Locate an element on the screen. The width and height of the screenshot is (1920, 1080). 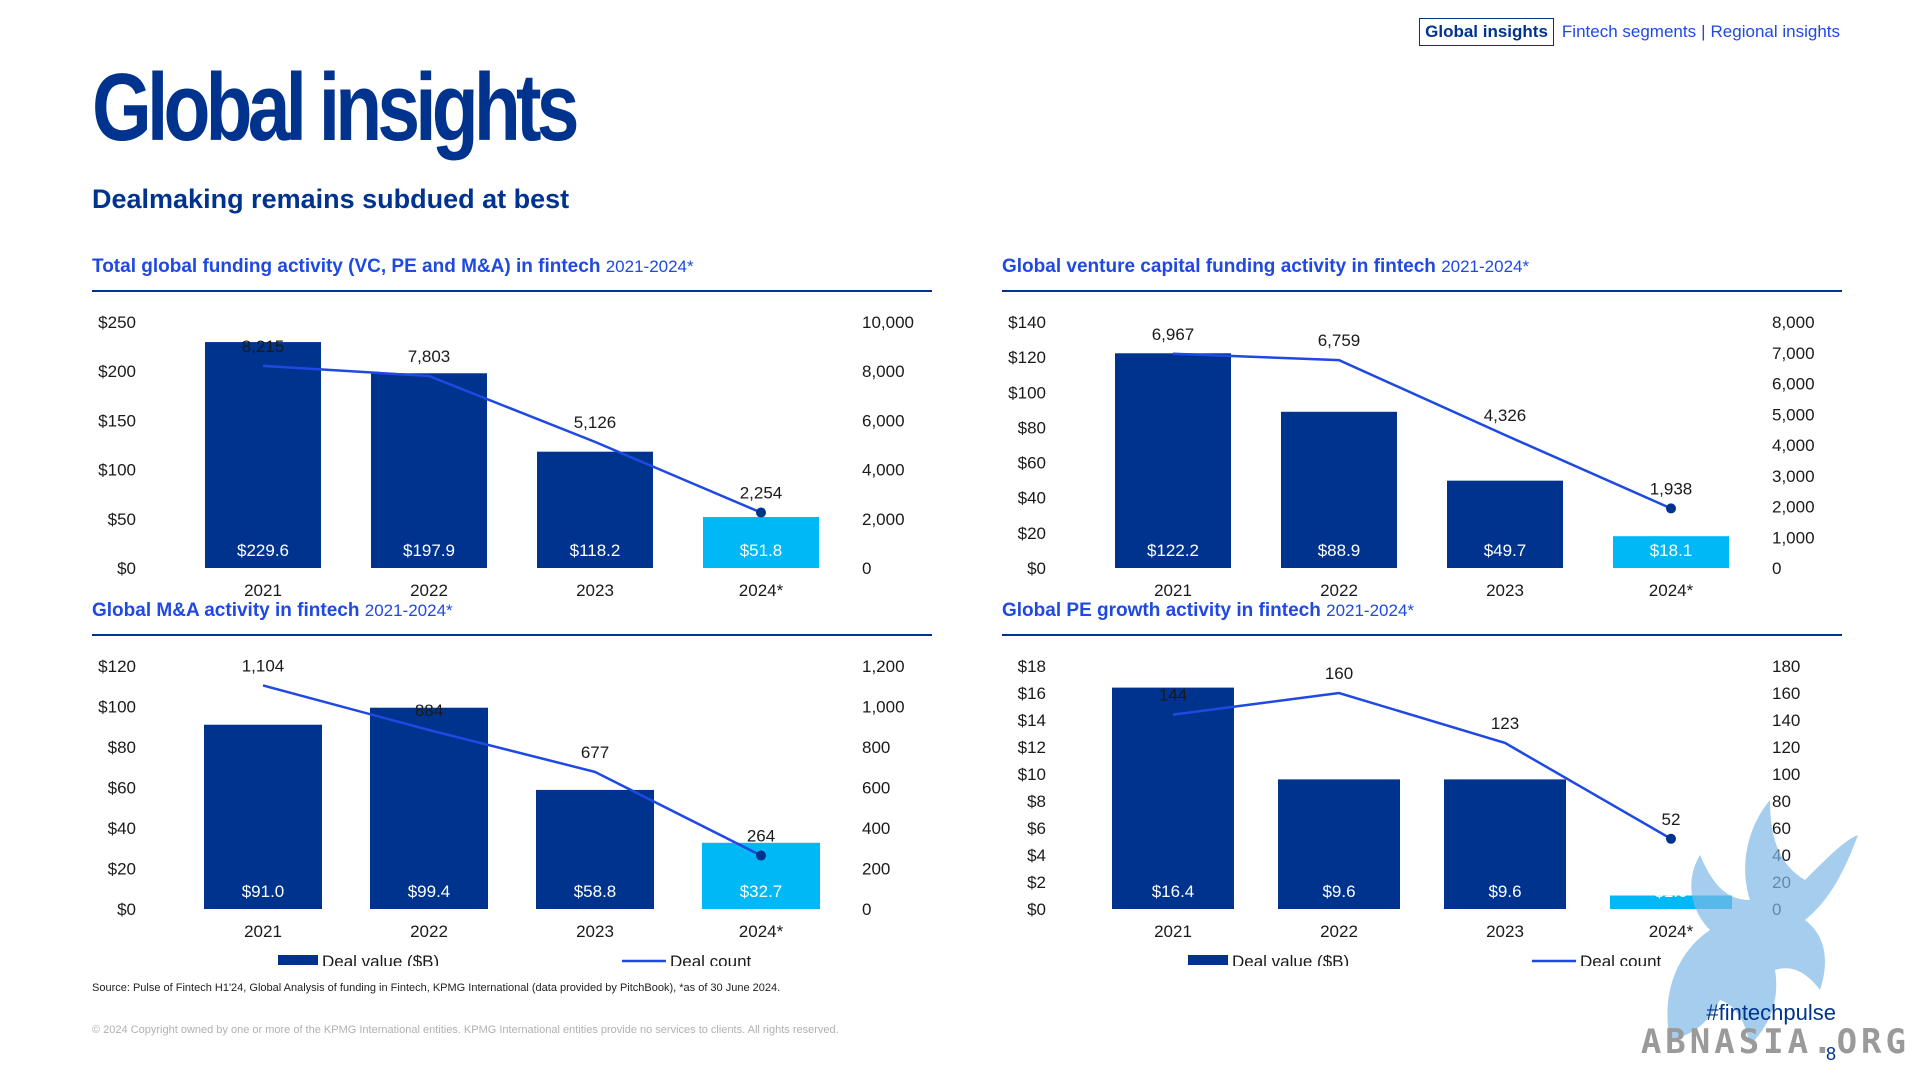
deal-count-label: 677 is located at coordinates (595, 752).